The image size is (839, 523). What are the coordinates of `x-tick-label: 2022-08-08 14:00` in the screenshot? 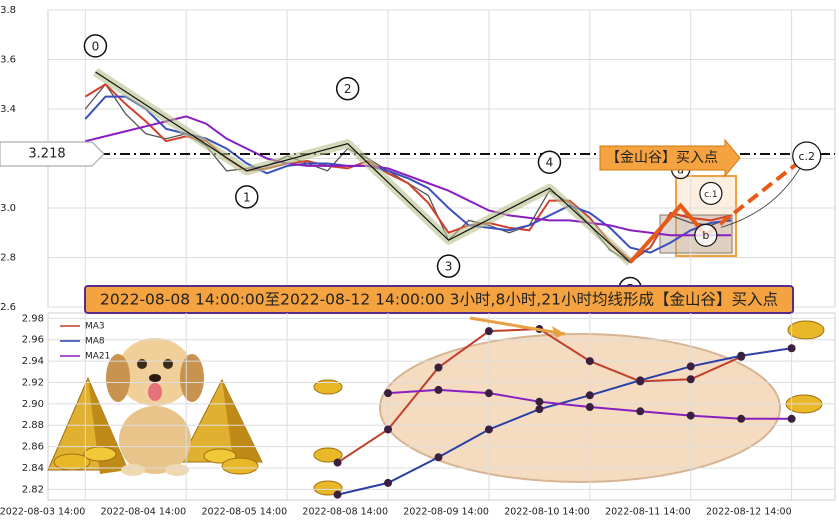 It's located at (345, 512).